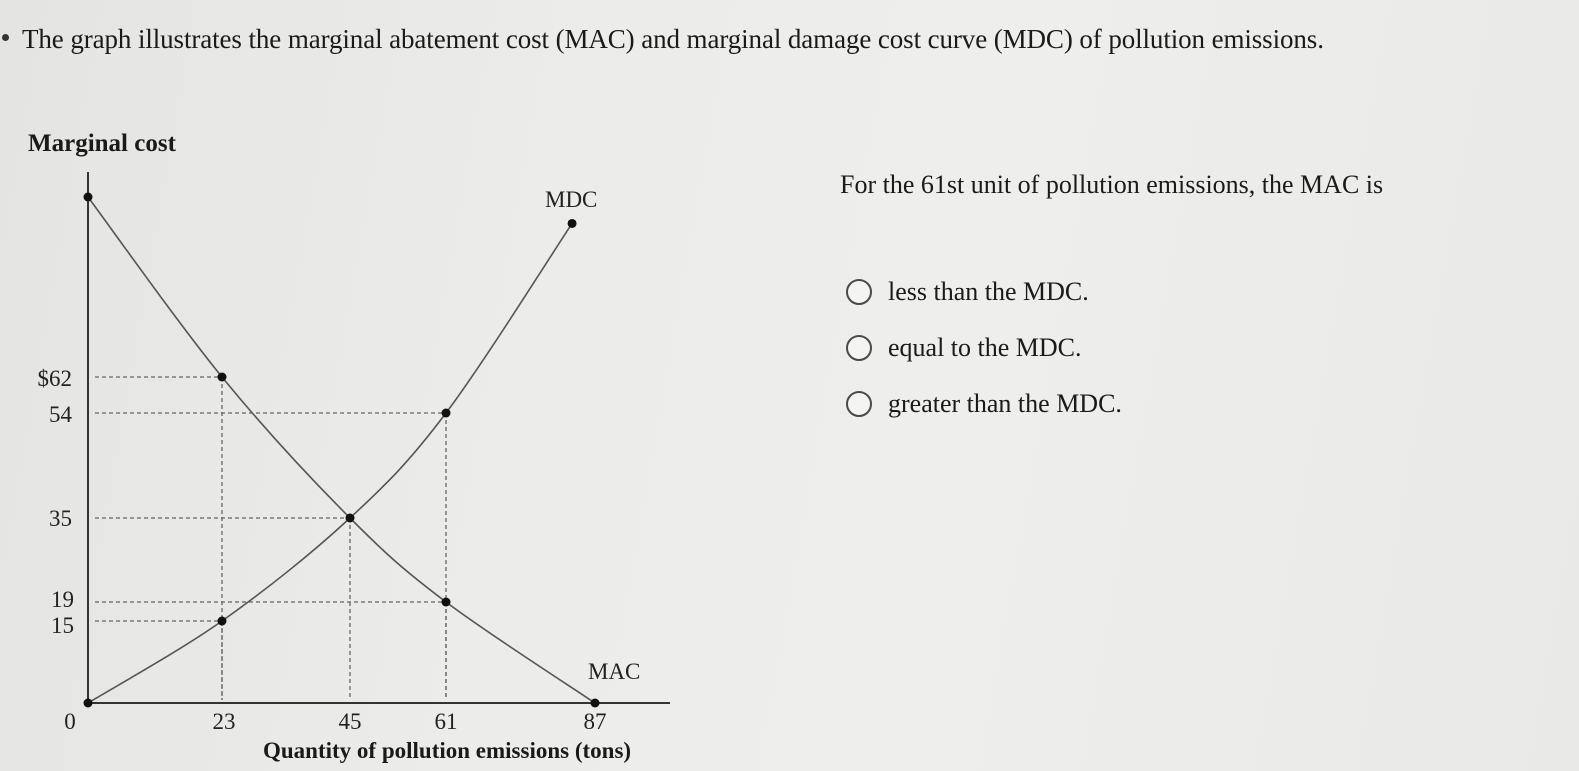  Describe the element at coordinates (70, 721) in the screenshot. I see `x-tick-0: 0` at that location.